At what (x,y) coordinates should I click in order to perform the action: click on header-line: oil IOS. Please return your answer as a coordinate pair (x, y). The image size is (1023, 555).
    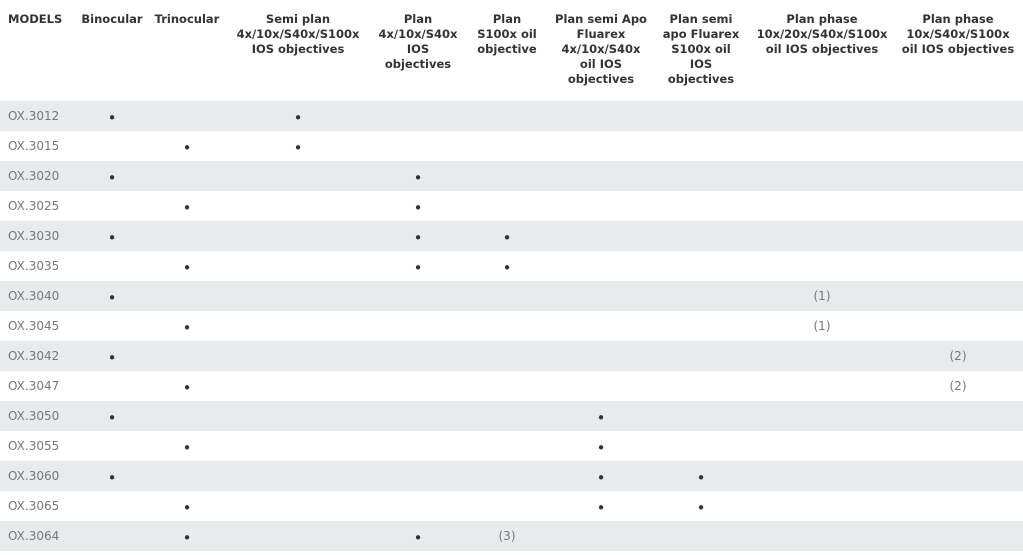
    Looking at the image, I should click on (601, 64).